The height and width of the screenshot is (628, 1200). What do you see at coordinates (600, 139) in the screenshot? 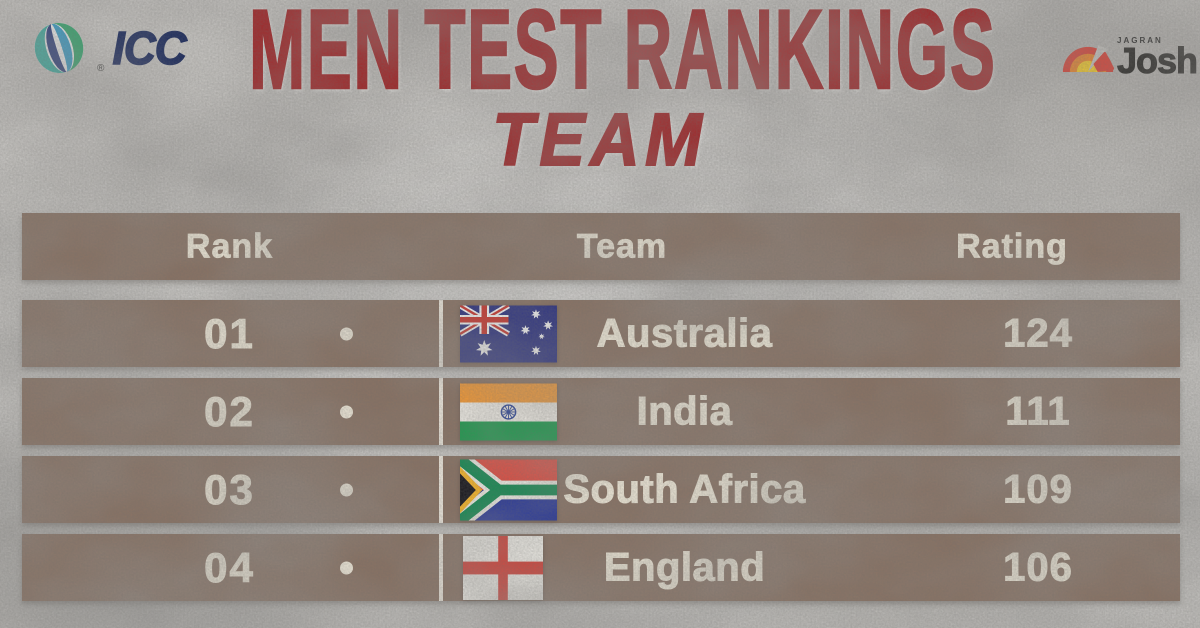
I see `page-subtitle: TEAM` at bounding box center [600, 139].